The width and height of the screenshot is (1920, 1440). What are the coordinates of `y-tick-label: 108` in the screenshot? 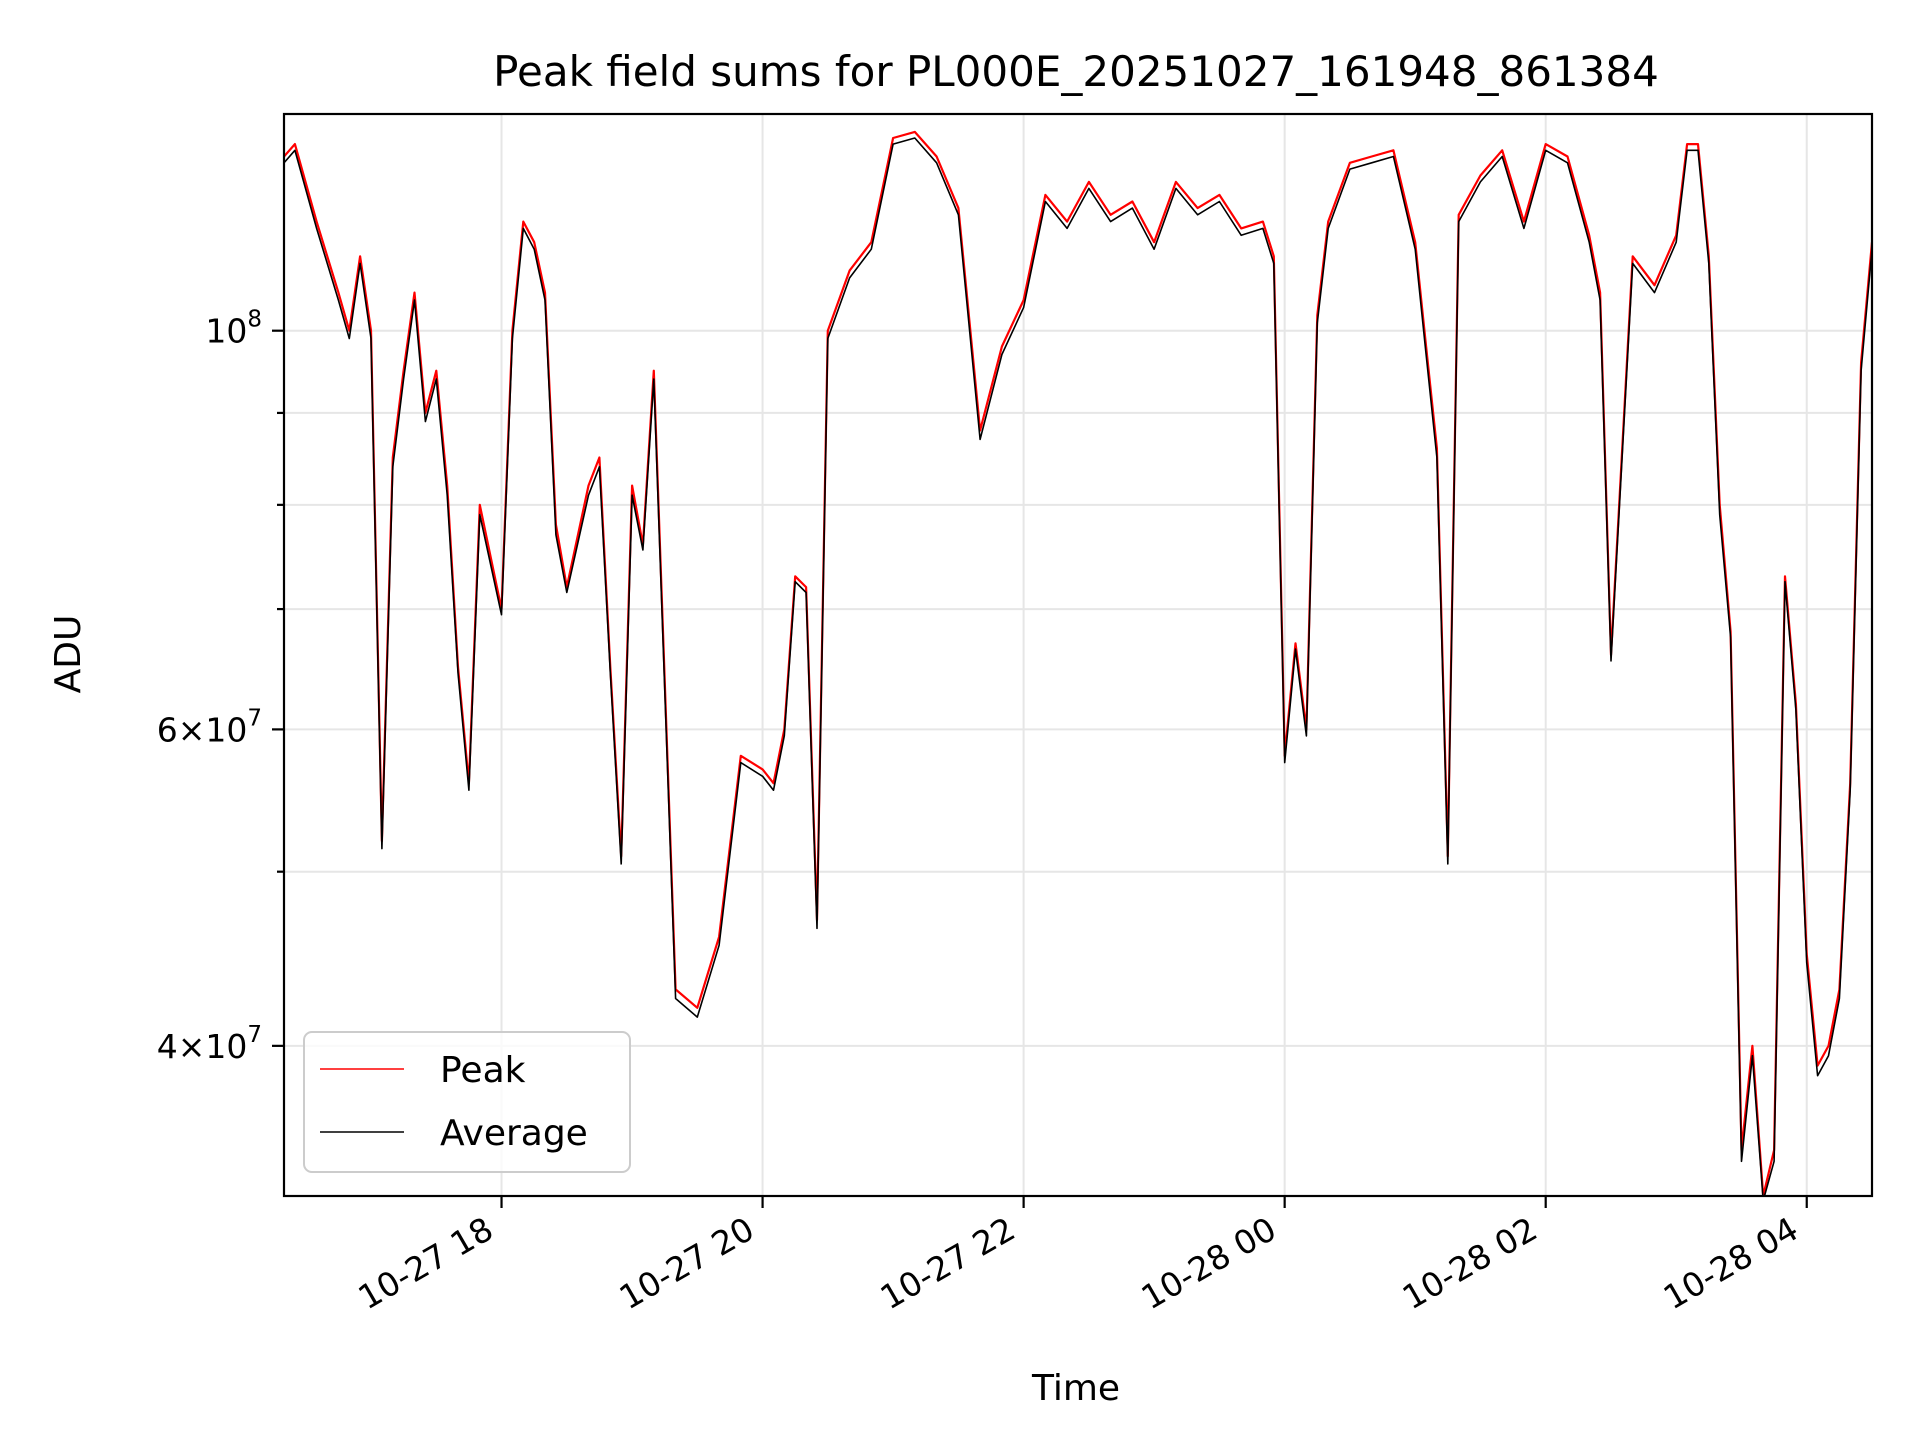 It's located at (233, 329).